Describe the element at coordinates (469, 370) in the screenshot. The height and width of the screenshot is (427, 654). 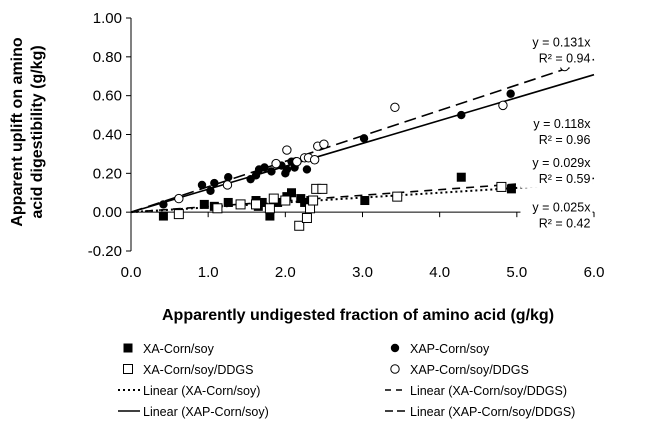
I see `legend-label: XAP-Corn/soy/DDGS` at that location.